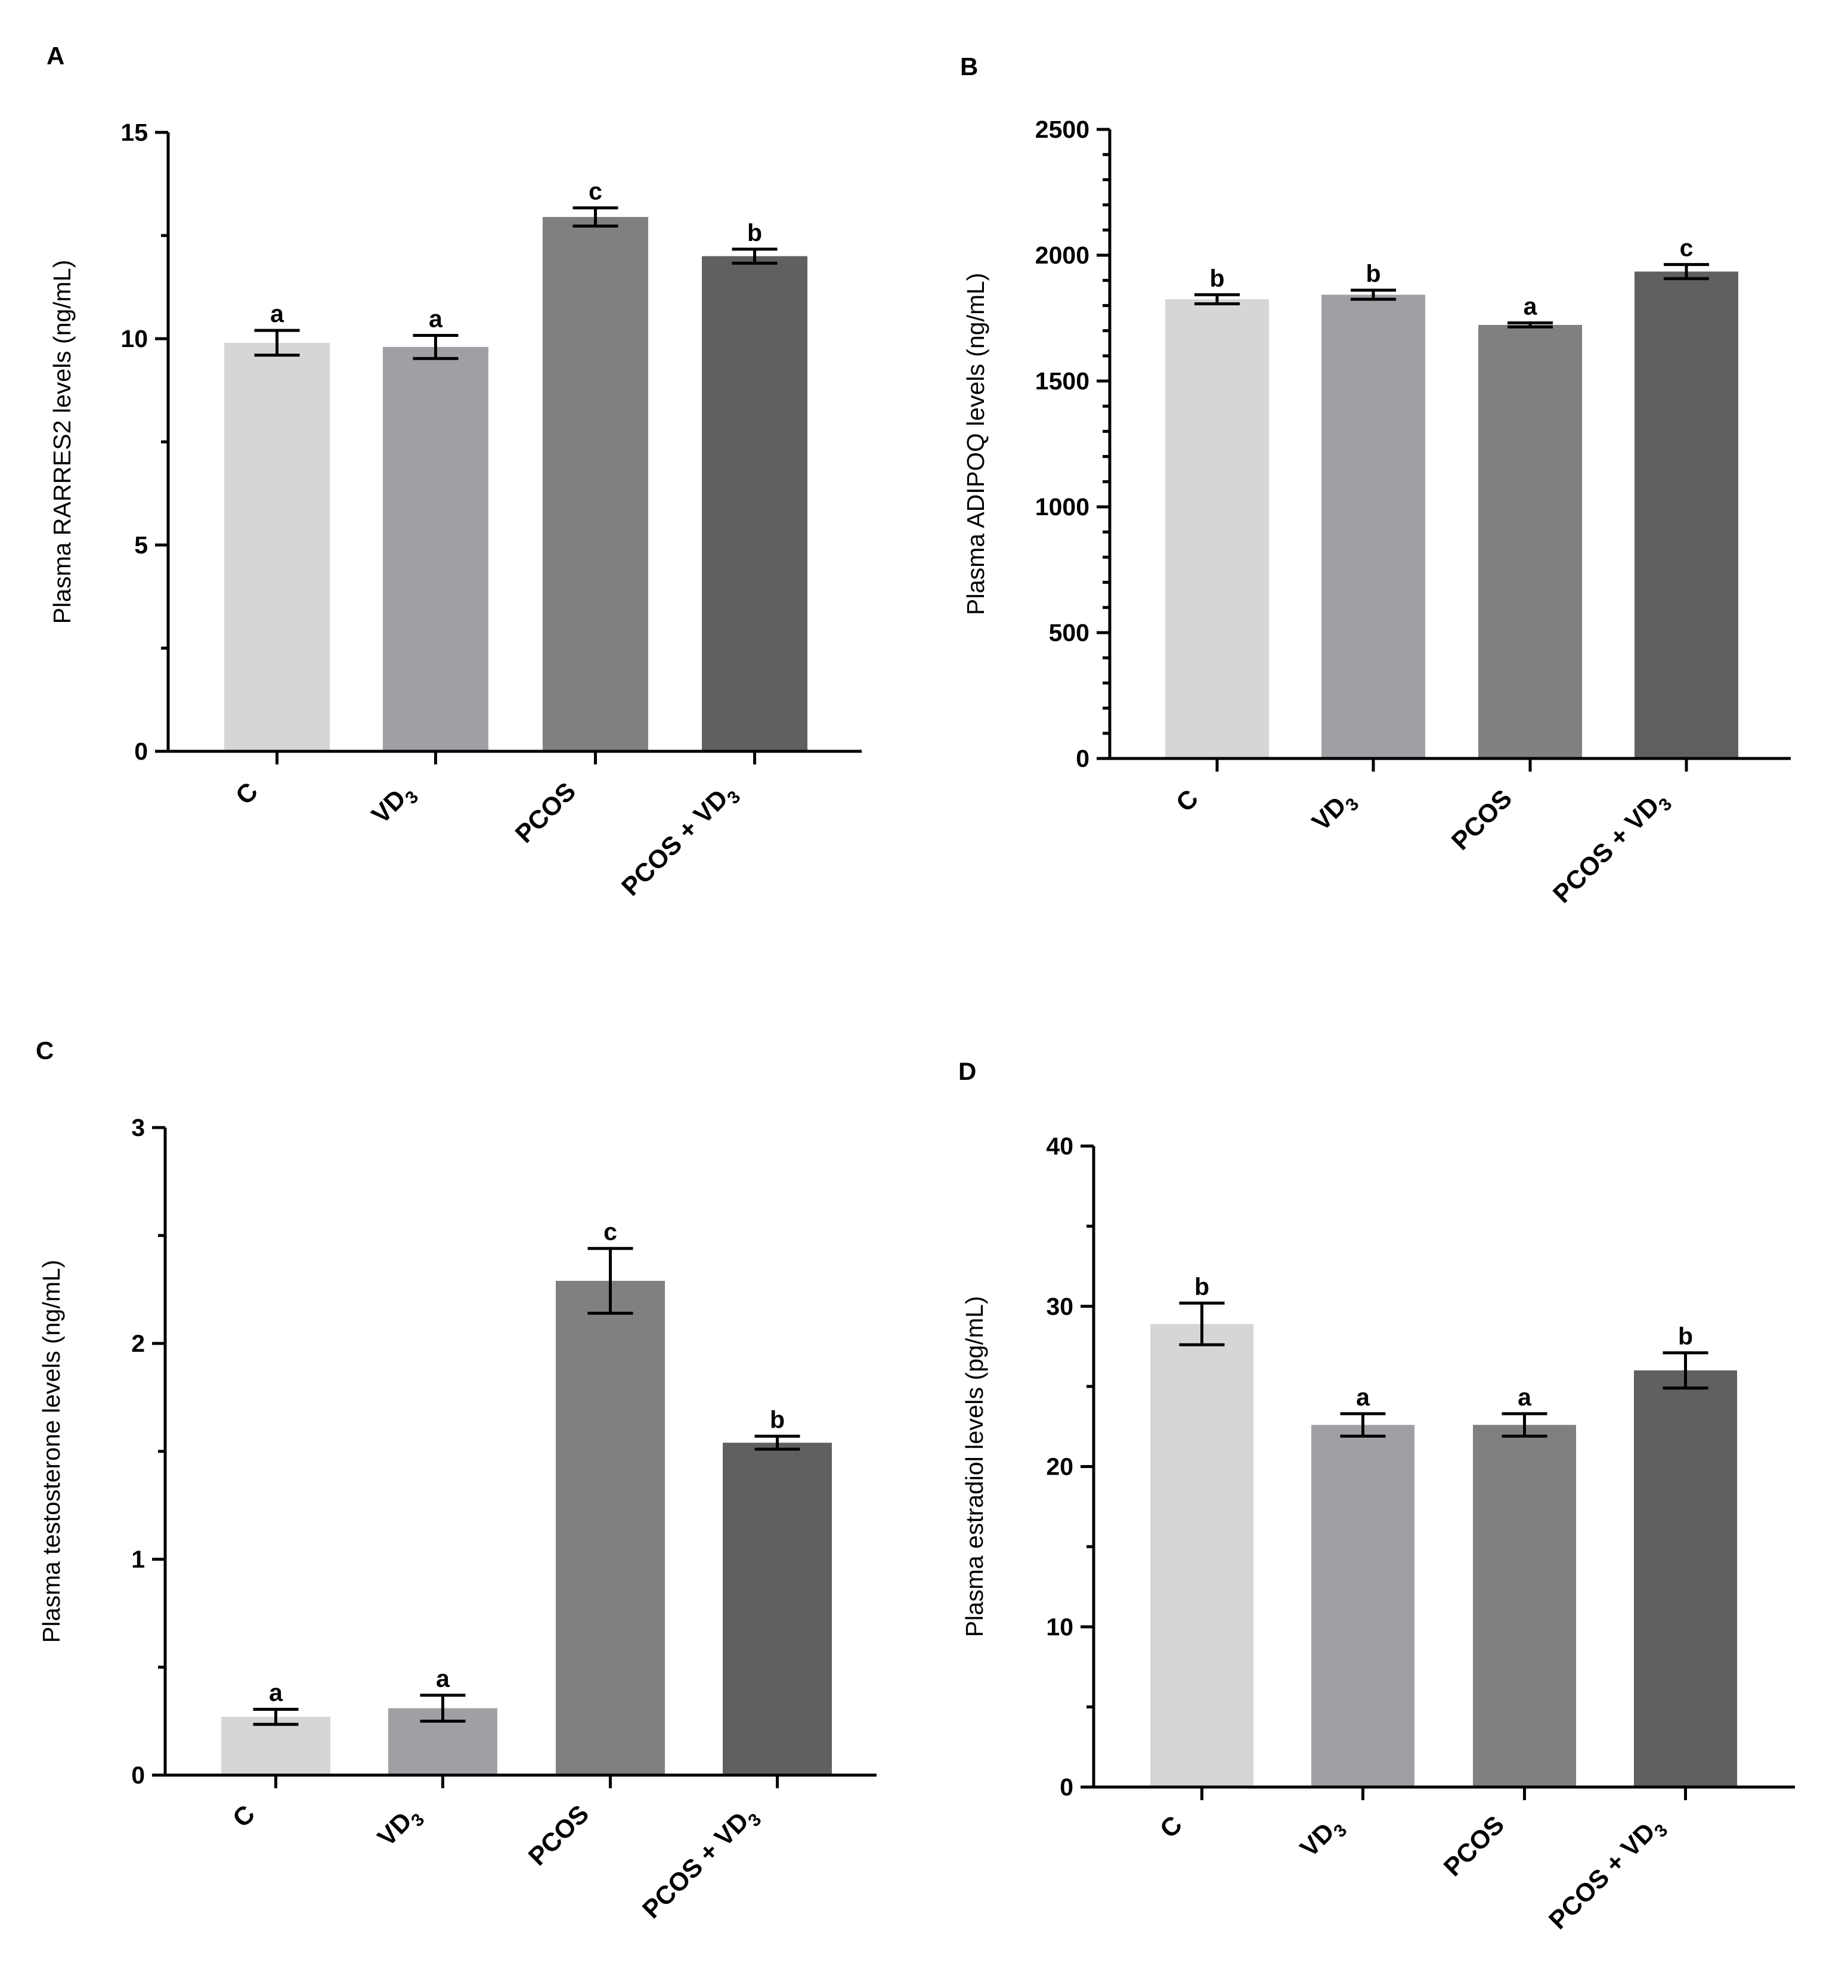 This screenshot has width=1848, height=1988. I want to click on y-tick-label: 20, so click(1060, 1467).